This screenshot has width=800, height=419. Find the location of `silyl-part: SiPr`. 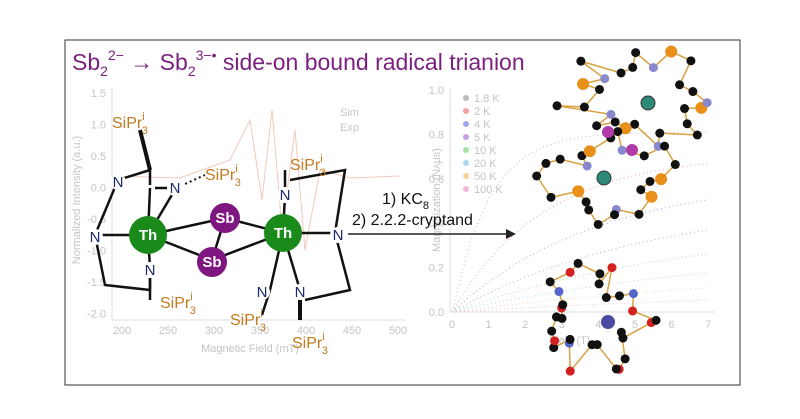

silyl-part: SiPr is located at coordinates (127, 123).